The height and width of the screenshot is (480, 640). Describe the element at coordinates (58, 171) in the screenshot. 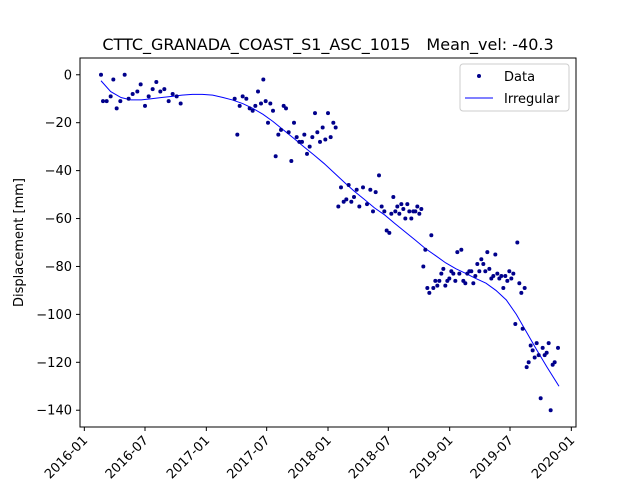

I see `y-tick-label: −40` at that location.